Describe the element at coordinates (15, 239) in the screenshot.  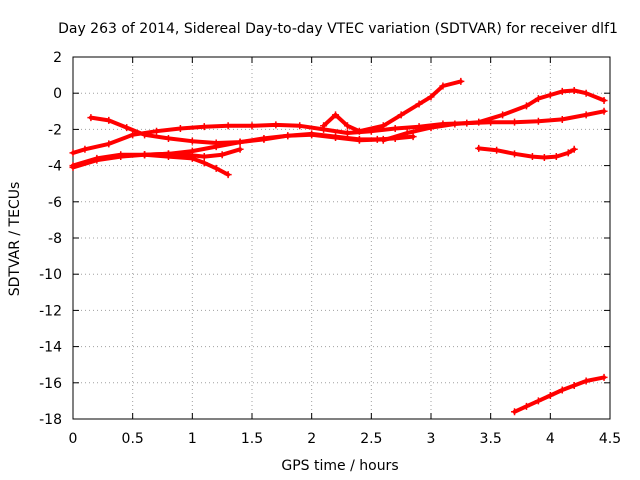
I see `y-axis-label: SDTVAR / TECUs` at that location.